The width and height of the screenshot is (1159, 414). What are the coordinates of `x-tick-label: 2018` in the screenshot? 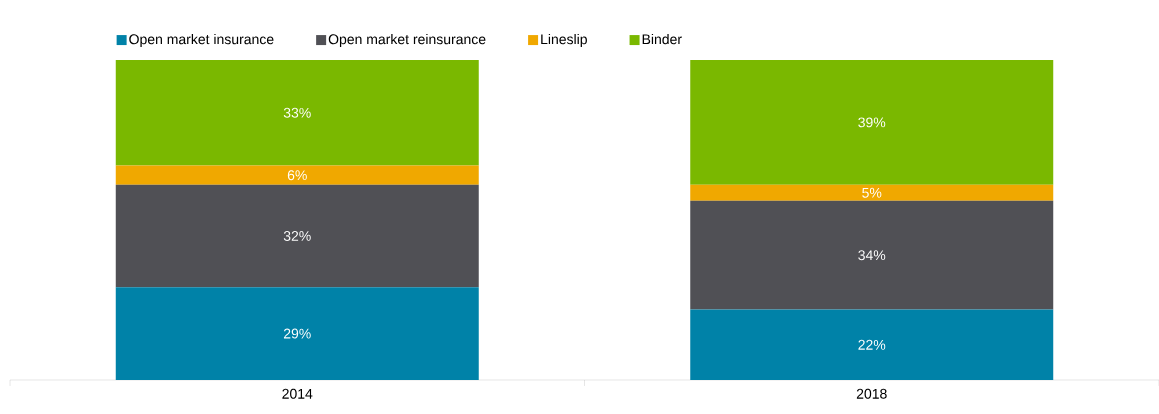 It's located at (871, 393).